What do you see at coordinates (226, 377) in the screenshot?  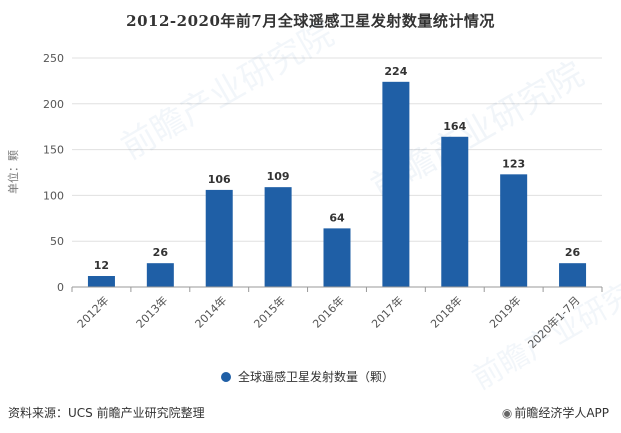 I see `legend-marker` at bounding box center [226, 377].